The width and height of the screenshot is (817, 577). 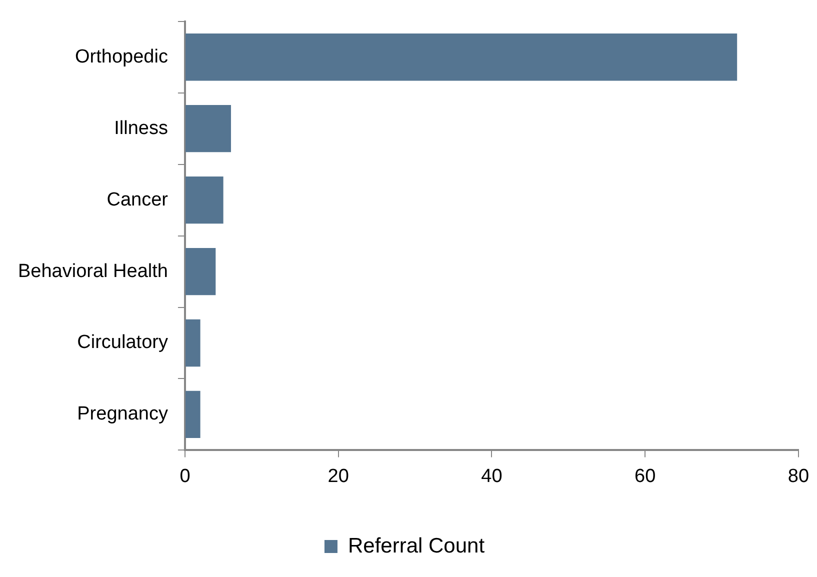 I want to click on y-tick-label: Illness, so click(x=141, y=128).